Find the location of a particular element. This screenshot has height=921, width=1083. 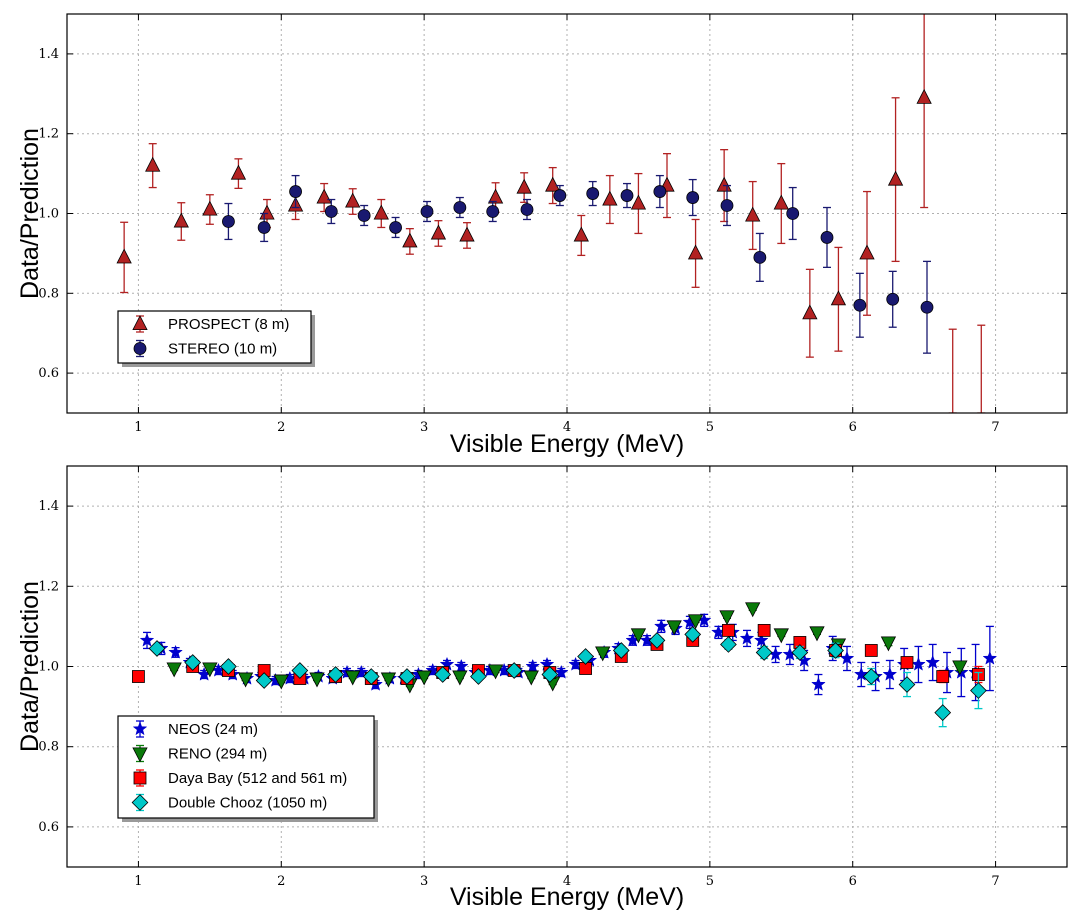

legend: PROSPECT (8 m) STEREO (10 m) is located at coordinates (216, 338).